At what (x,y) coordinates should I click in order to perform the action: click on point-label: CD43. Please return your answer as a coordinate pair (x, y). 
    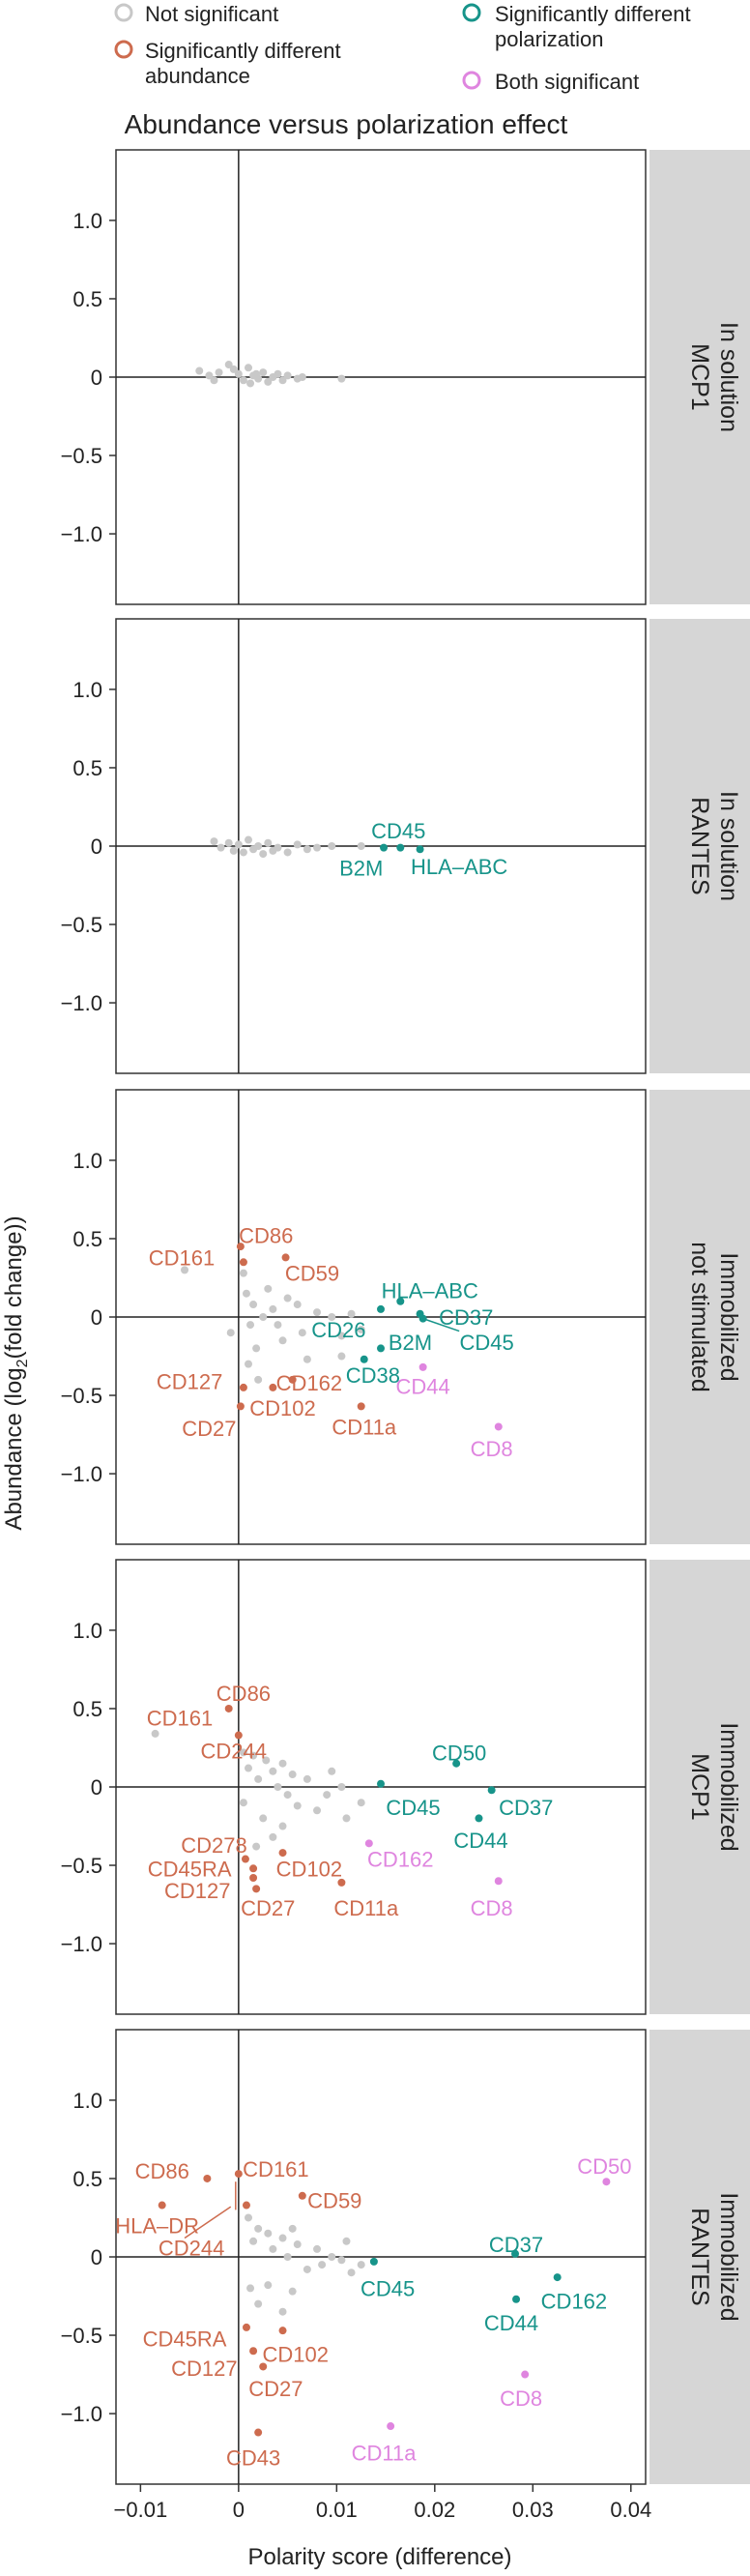
    Looking at the image, I should click on (253, 2457).